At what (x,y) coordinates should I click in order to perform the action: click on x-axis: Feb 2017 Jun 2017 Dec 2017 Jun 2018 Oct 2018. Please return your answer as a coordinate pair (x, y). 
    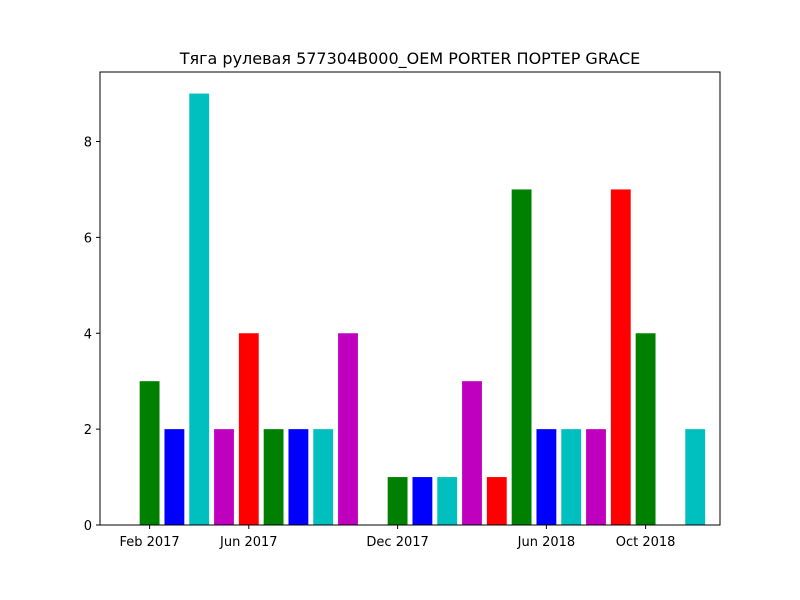
    Looking at the image, I should click on (397, 537).